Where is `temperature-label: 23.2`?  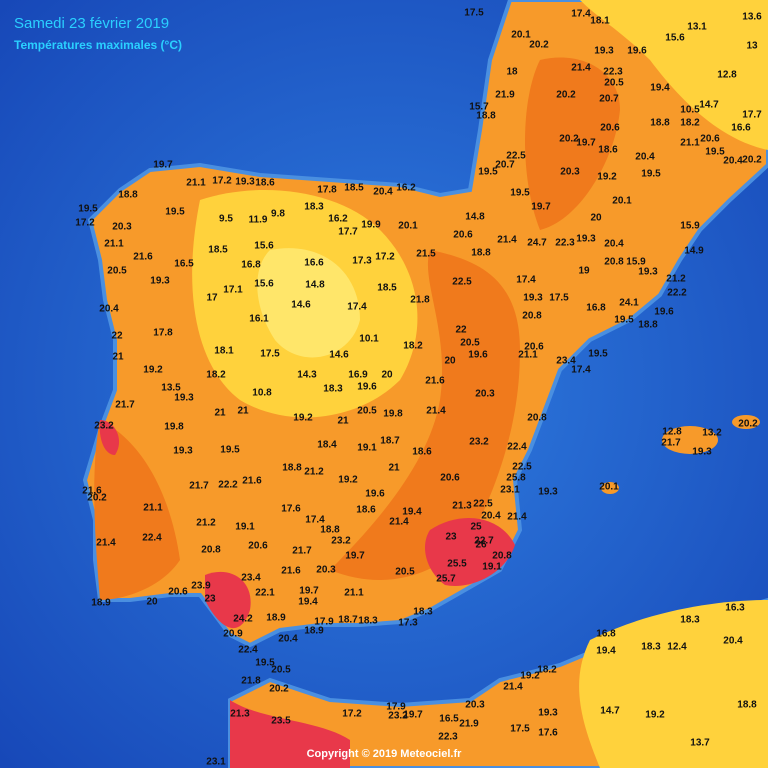
temperature-label: 23.2 is located at coordinates (341, 541).